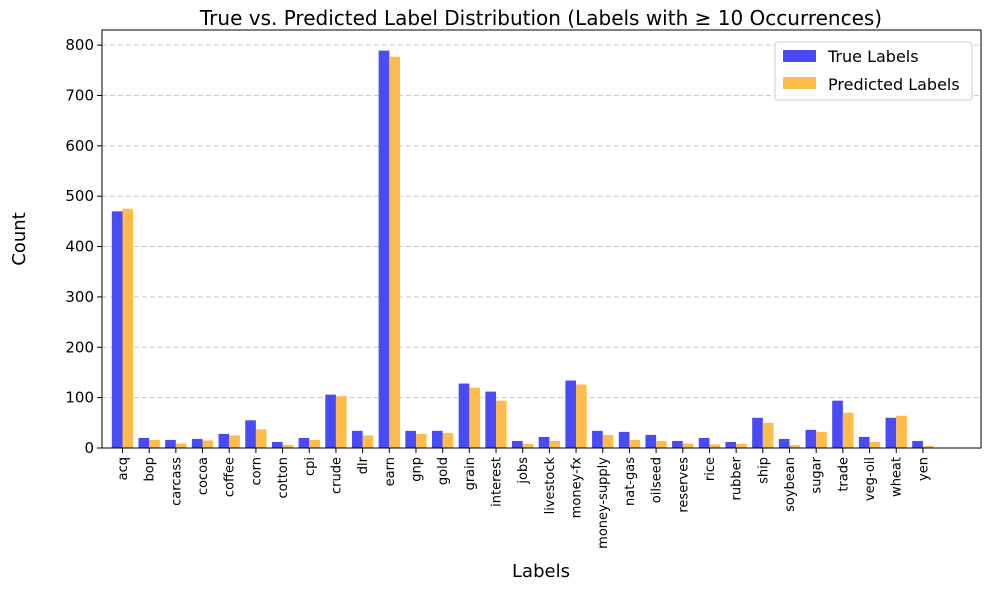 The height and width of the screenshot is (590, 989). Describe the element at coordinates (384, 249) in the screenshot. I see `bar-true-earn` at that location.